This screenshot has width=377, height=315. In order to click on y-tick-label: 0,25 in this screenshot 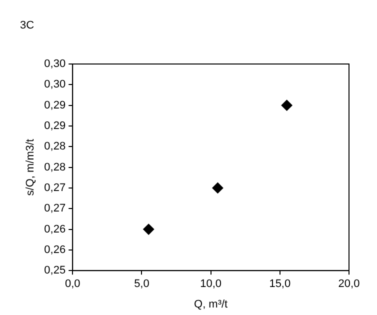, I will do `click(55, 270)`.